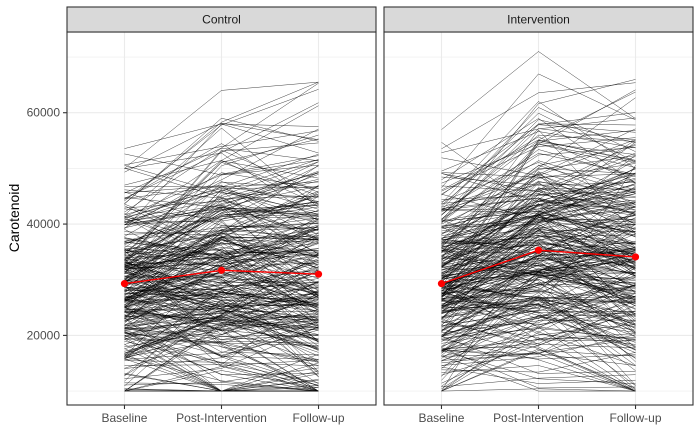  What do you see at coordinates (44, 113) in the screenshot?
I see `y-tick-label: 60000` at bounding box center [44, 113].